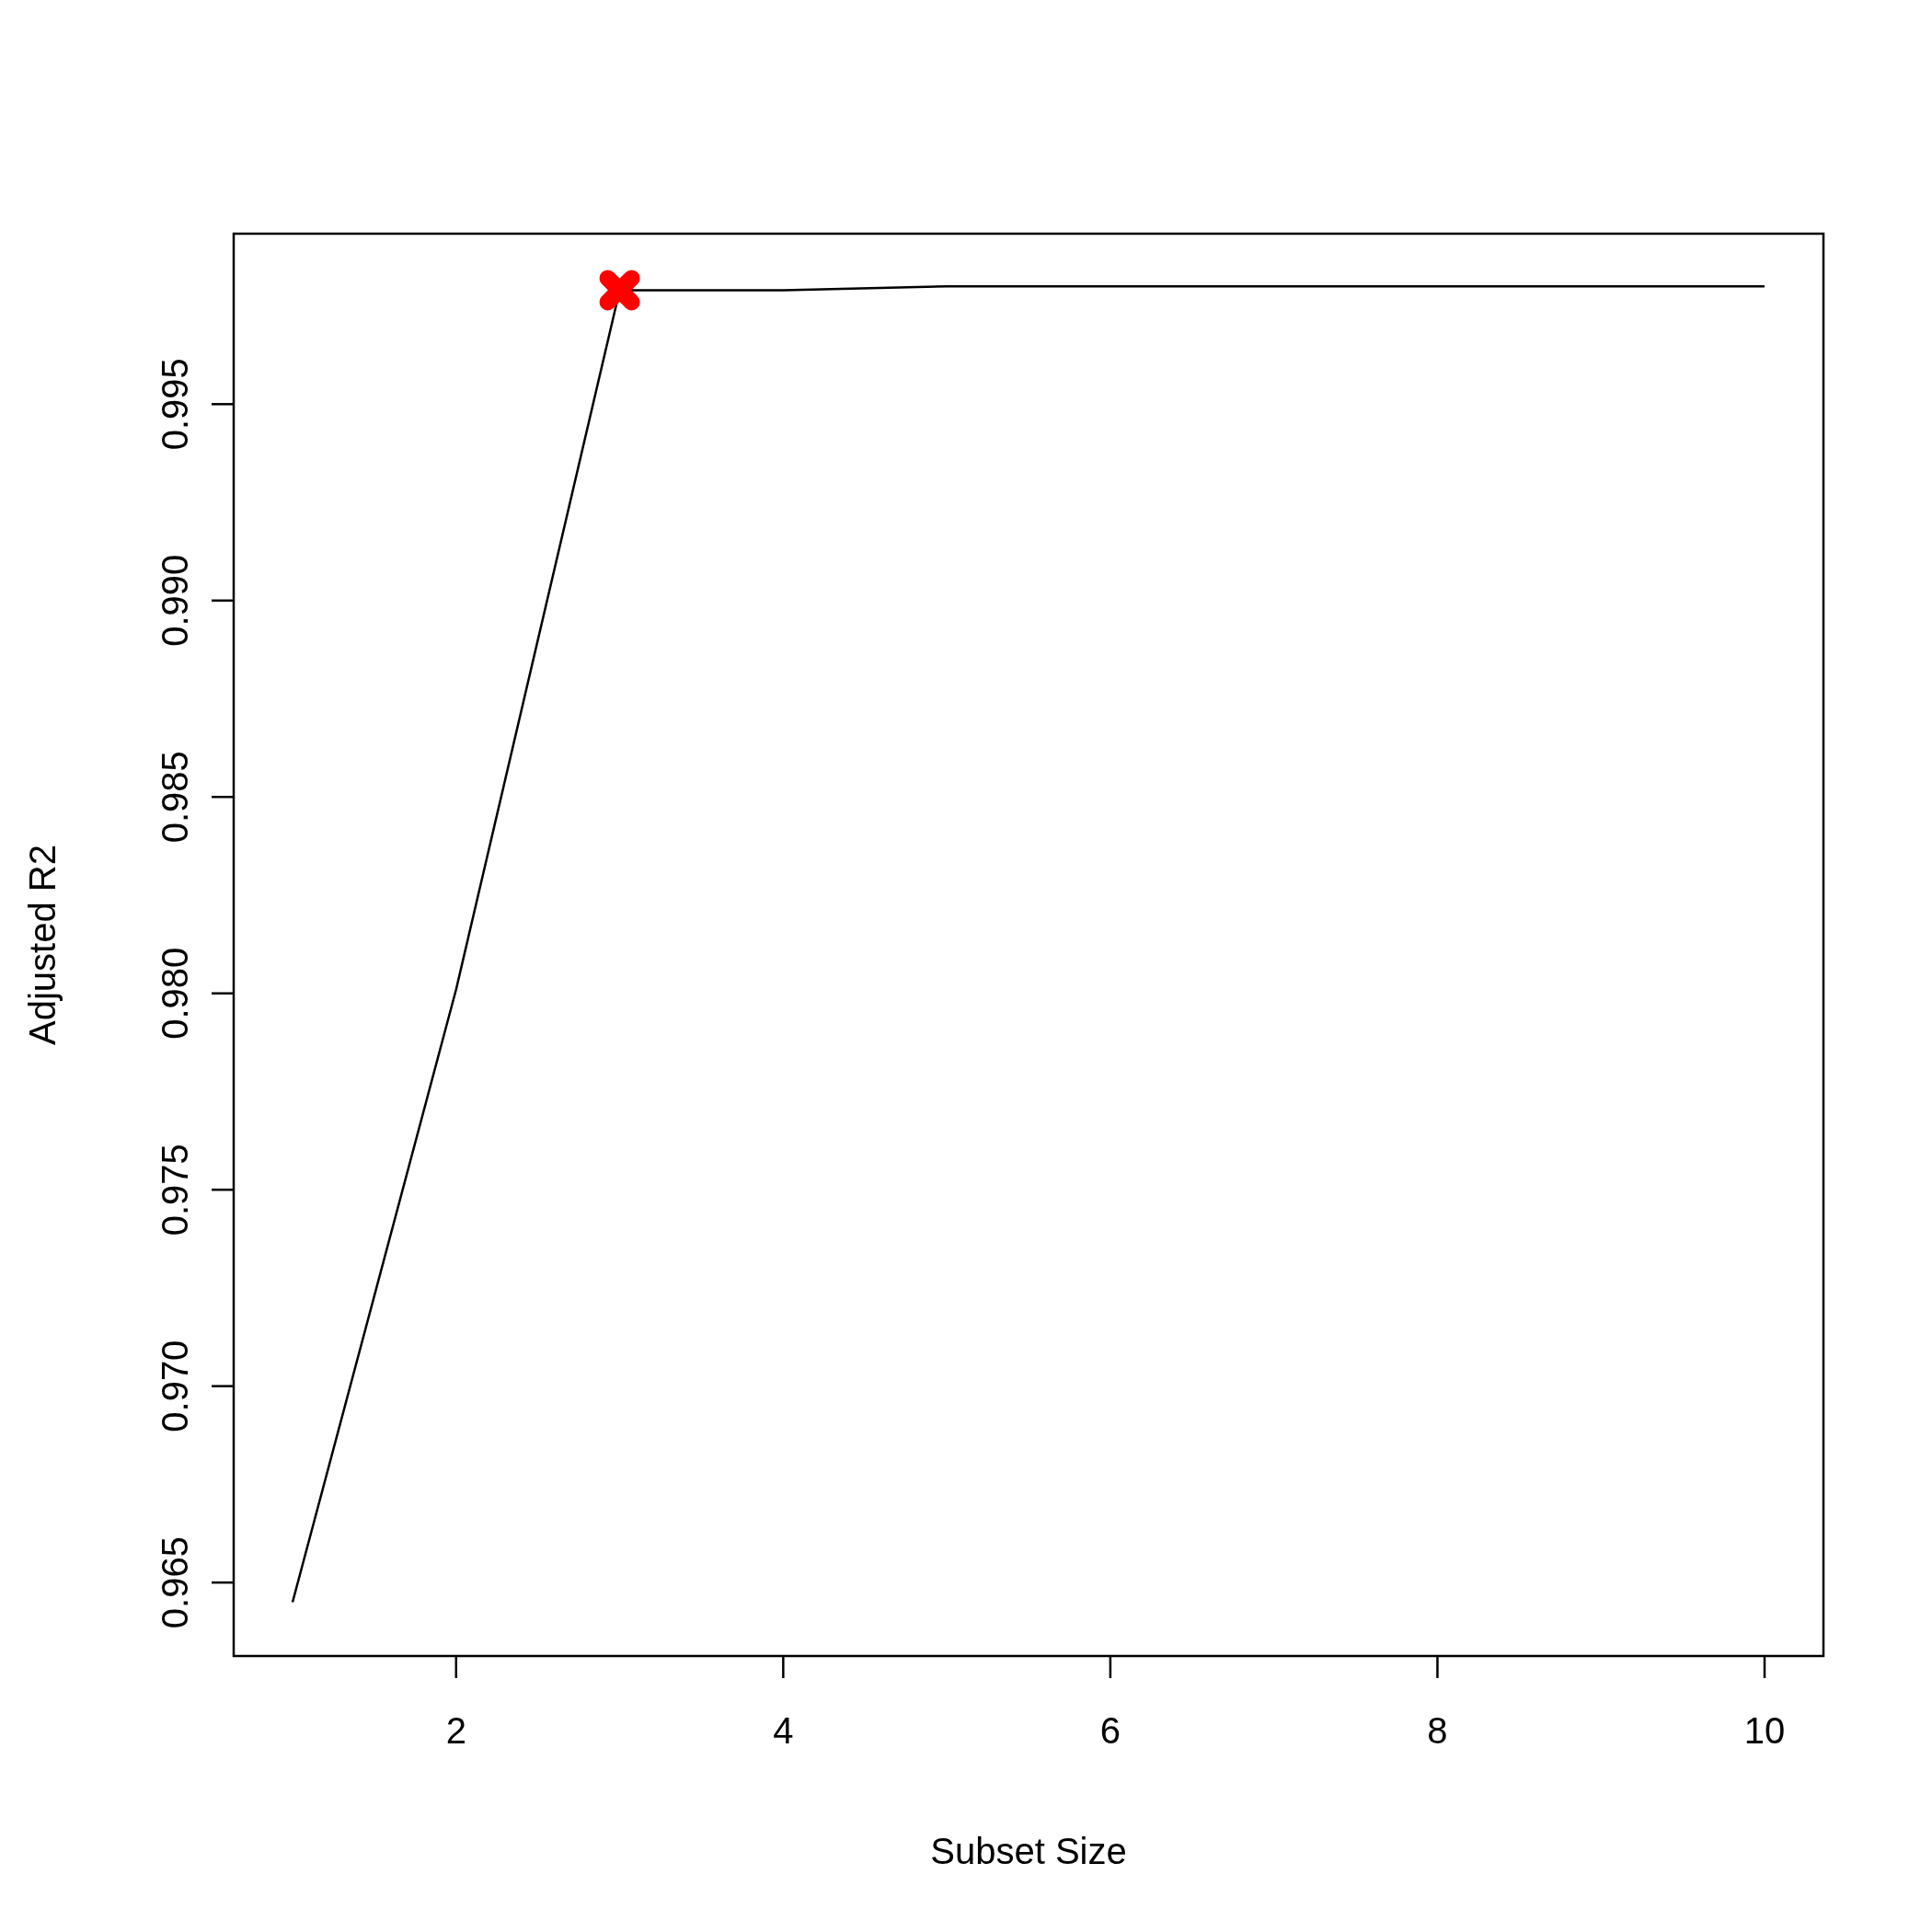 Image resolution: width=1932 pixels, height=1932 pixels. I want to click on y-tick-label: 0.975, so click(175, 1190).